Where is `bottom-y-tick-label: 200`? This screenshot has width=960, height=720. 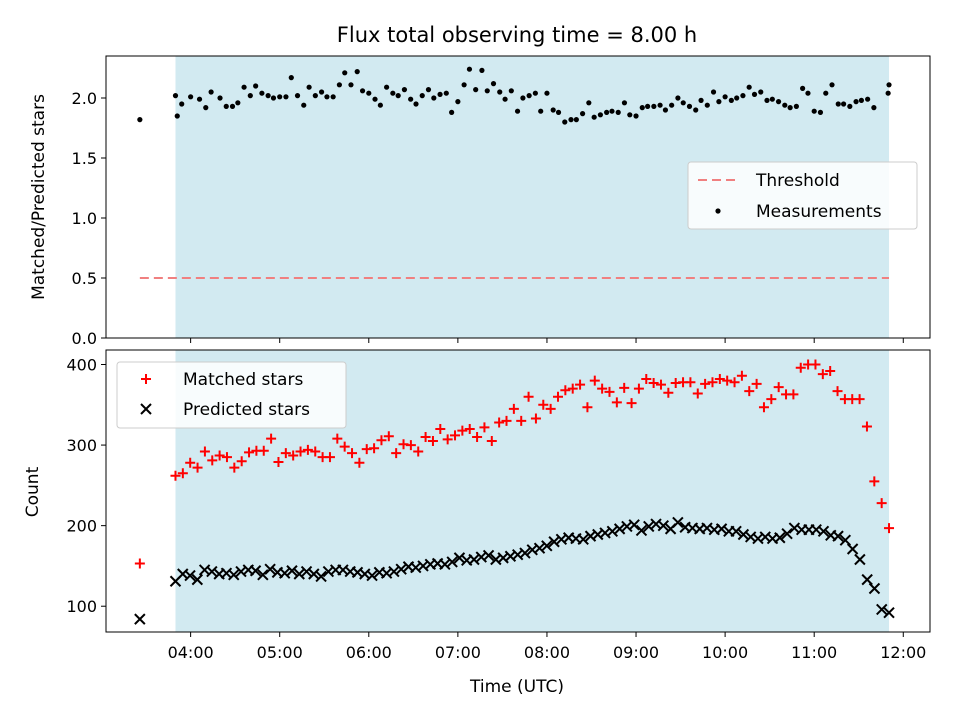
bottom-y-tick-label: 200 is located at coordinates (81, 526).